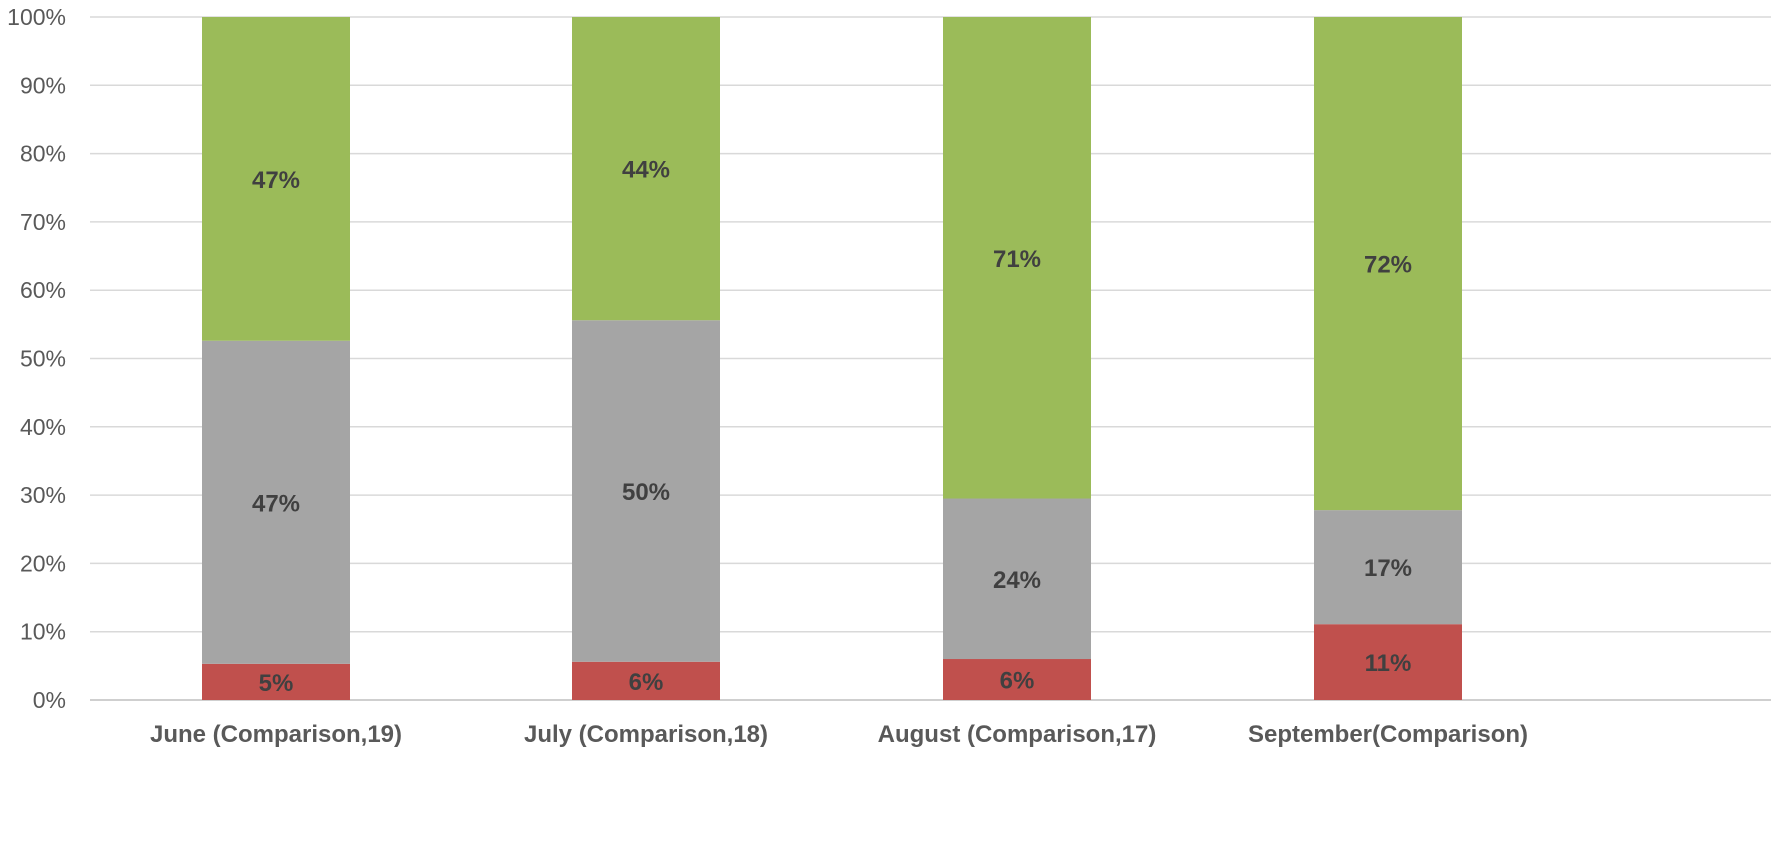  I want to click on x-category-label: August (Comparison,17), so click(1017, 734).